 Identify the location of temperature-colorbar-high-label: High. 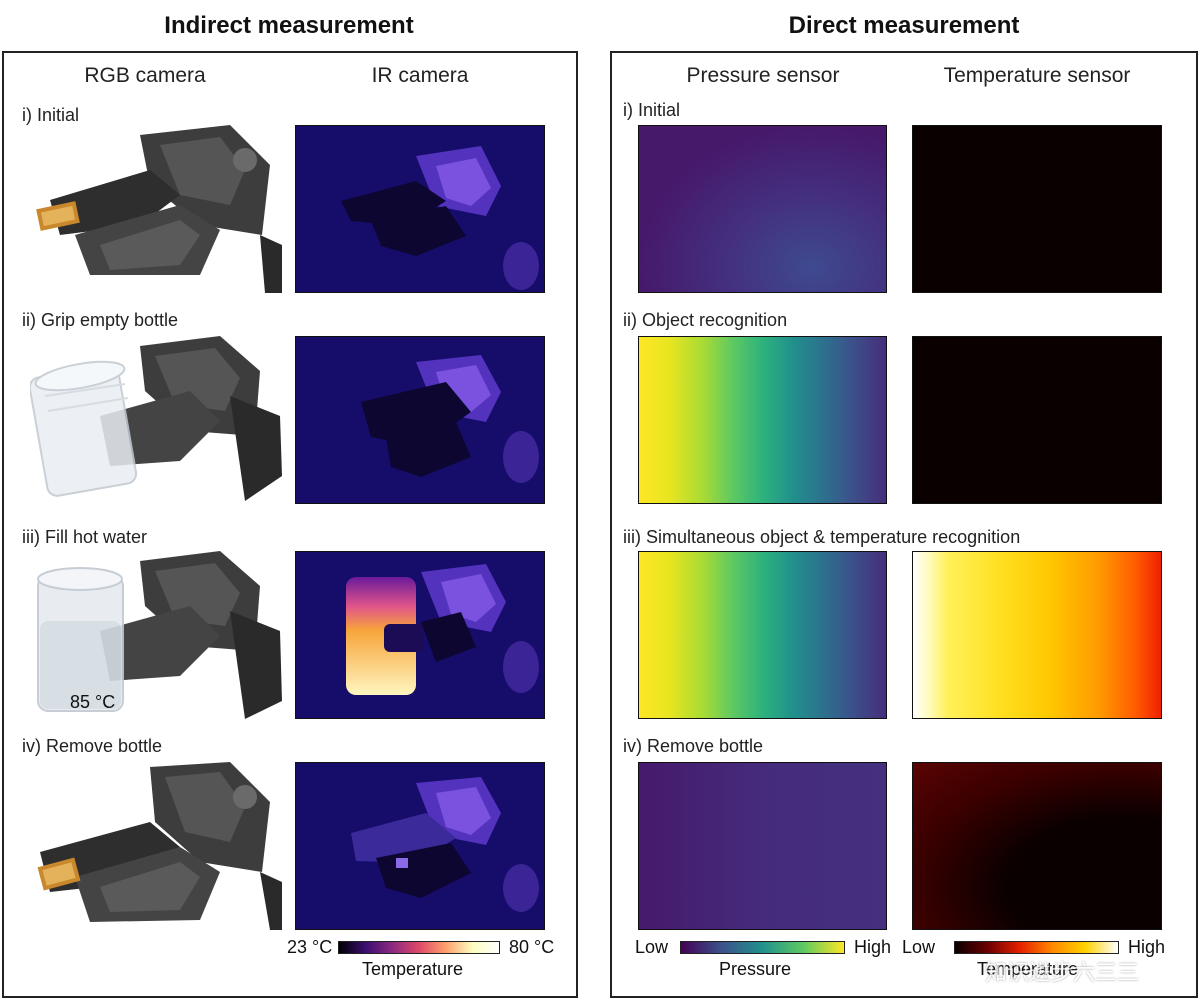
(1147, 947).